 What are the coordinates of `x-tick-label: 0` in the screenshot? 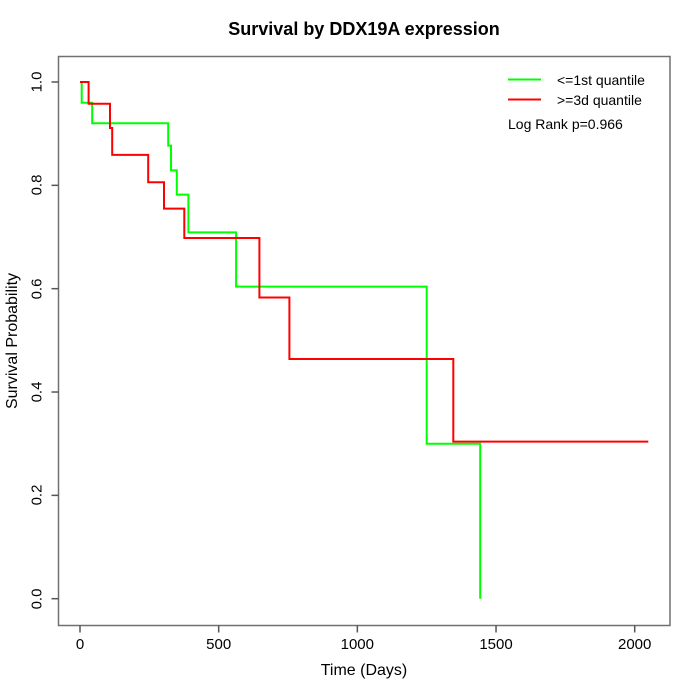 It's located at (80, 644).